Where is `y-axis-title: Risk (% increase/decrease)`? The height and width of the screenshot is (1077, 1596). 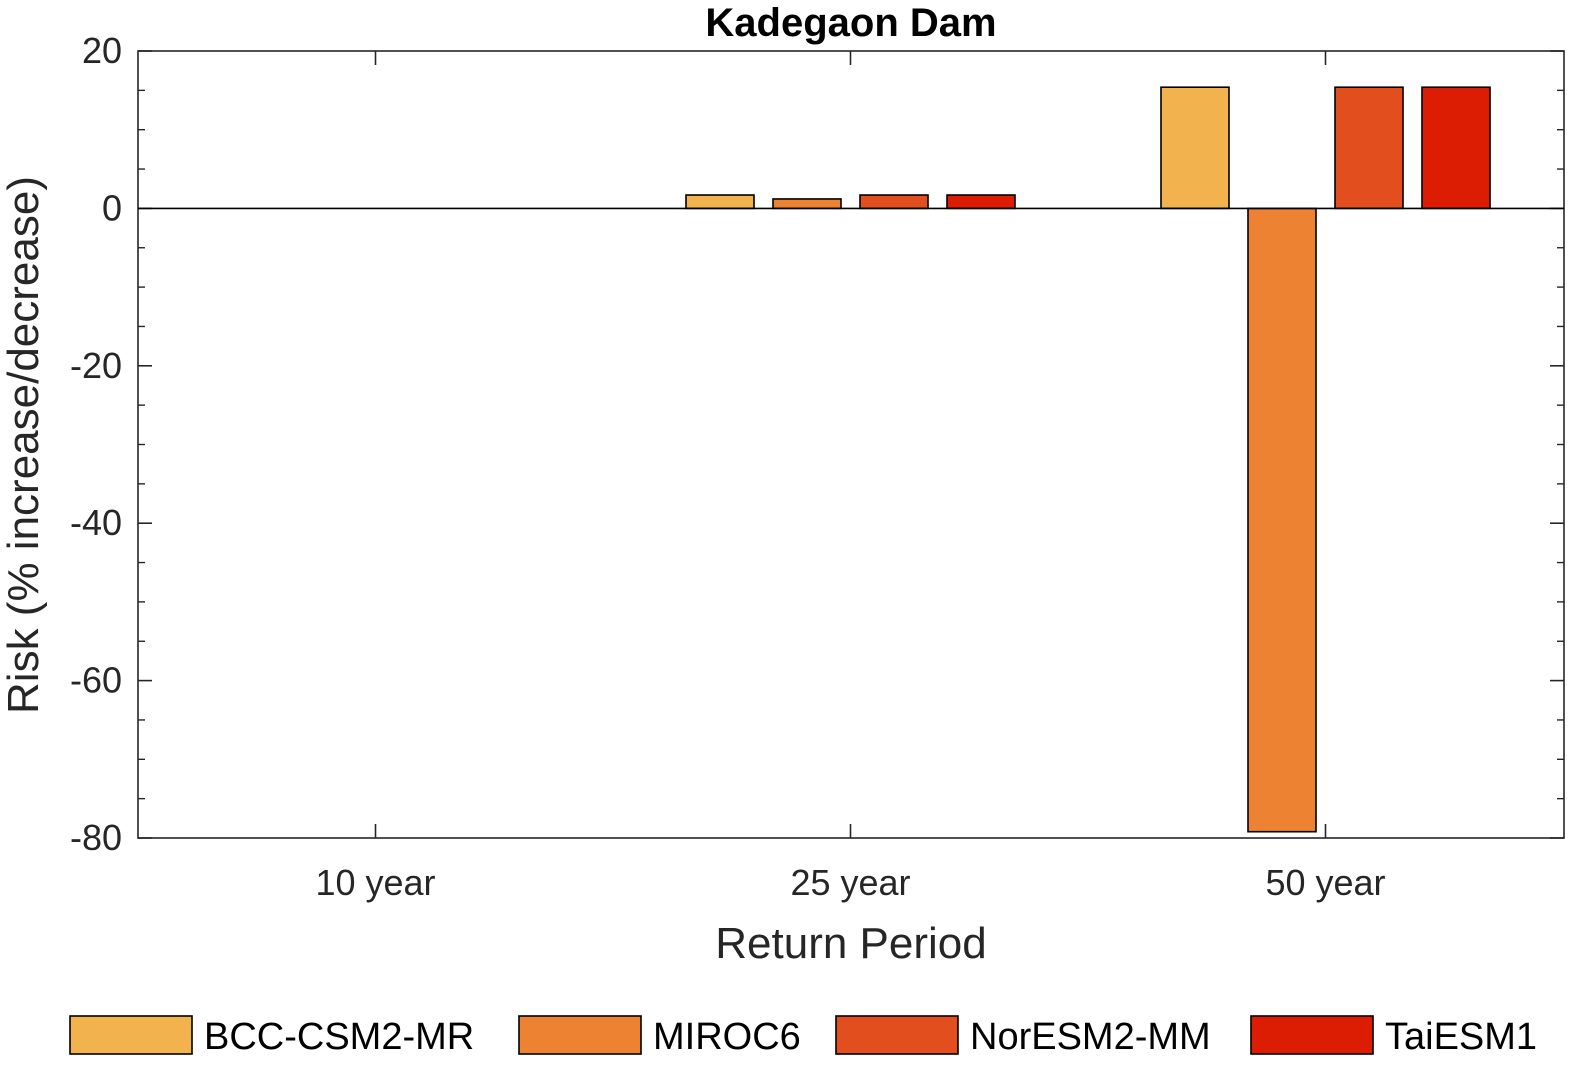
y-axis-title: Risk (% increase/decrease) is located at coordinates (24, 445).